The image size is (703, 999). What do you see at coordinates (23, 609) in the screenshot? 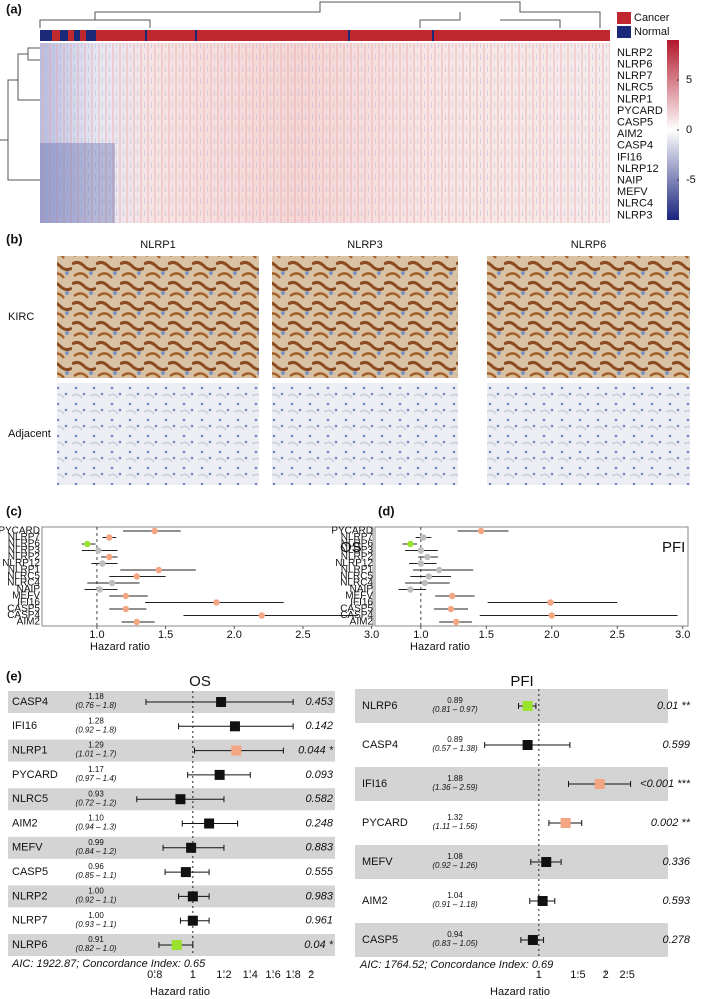
I see `row-label: CASP5` at bounding box center [23, 609].